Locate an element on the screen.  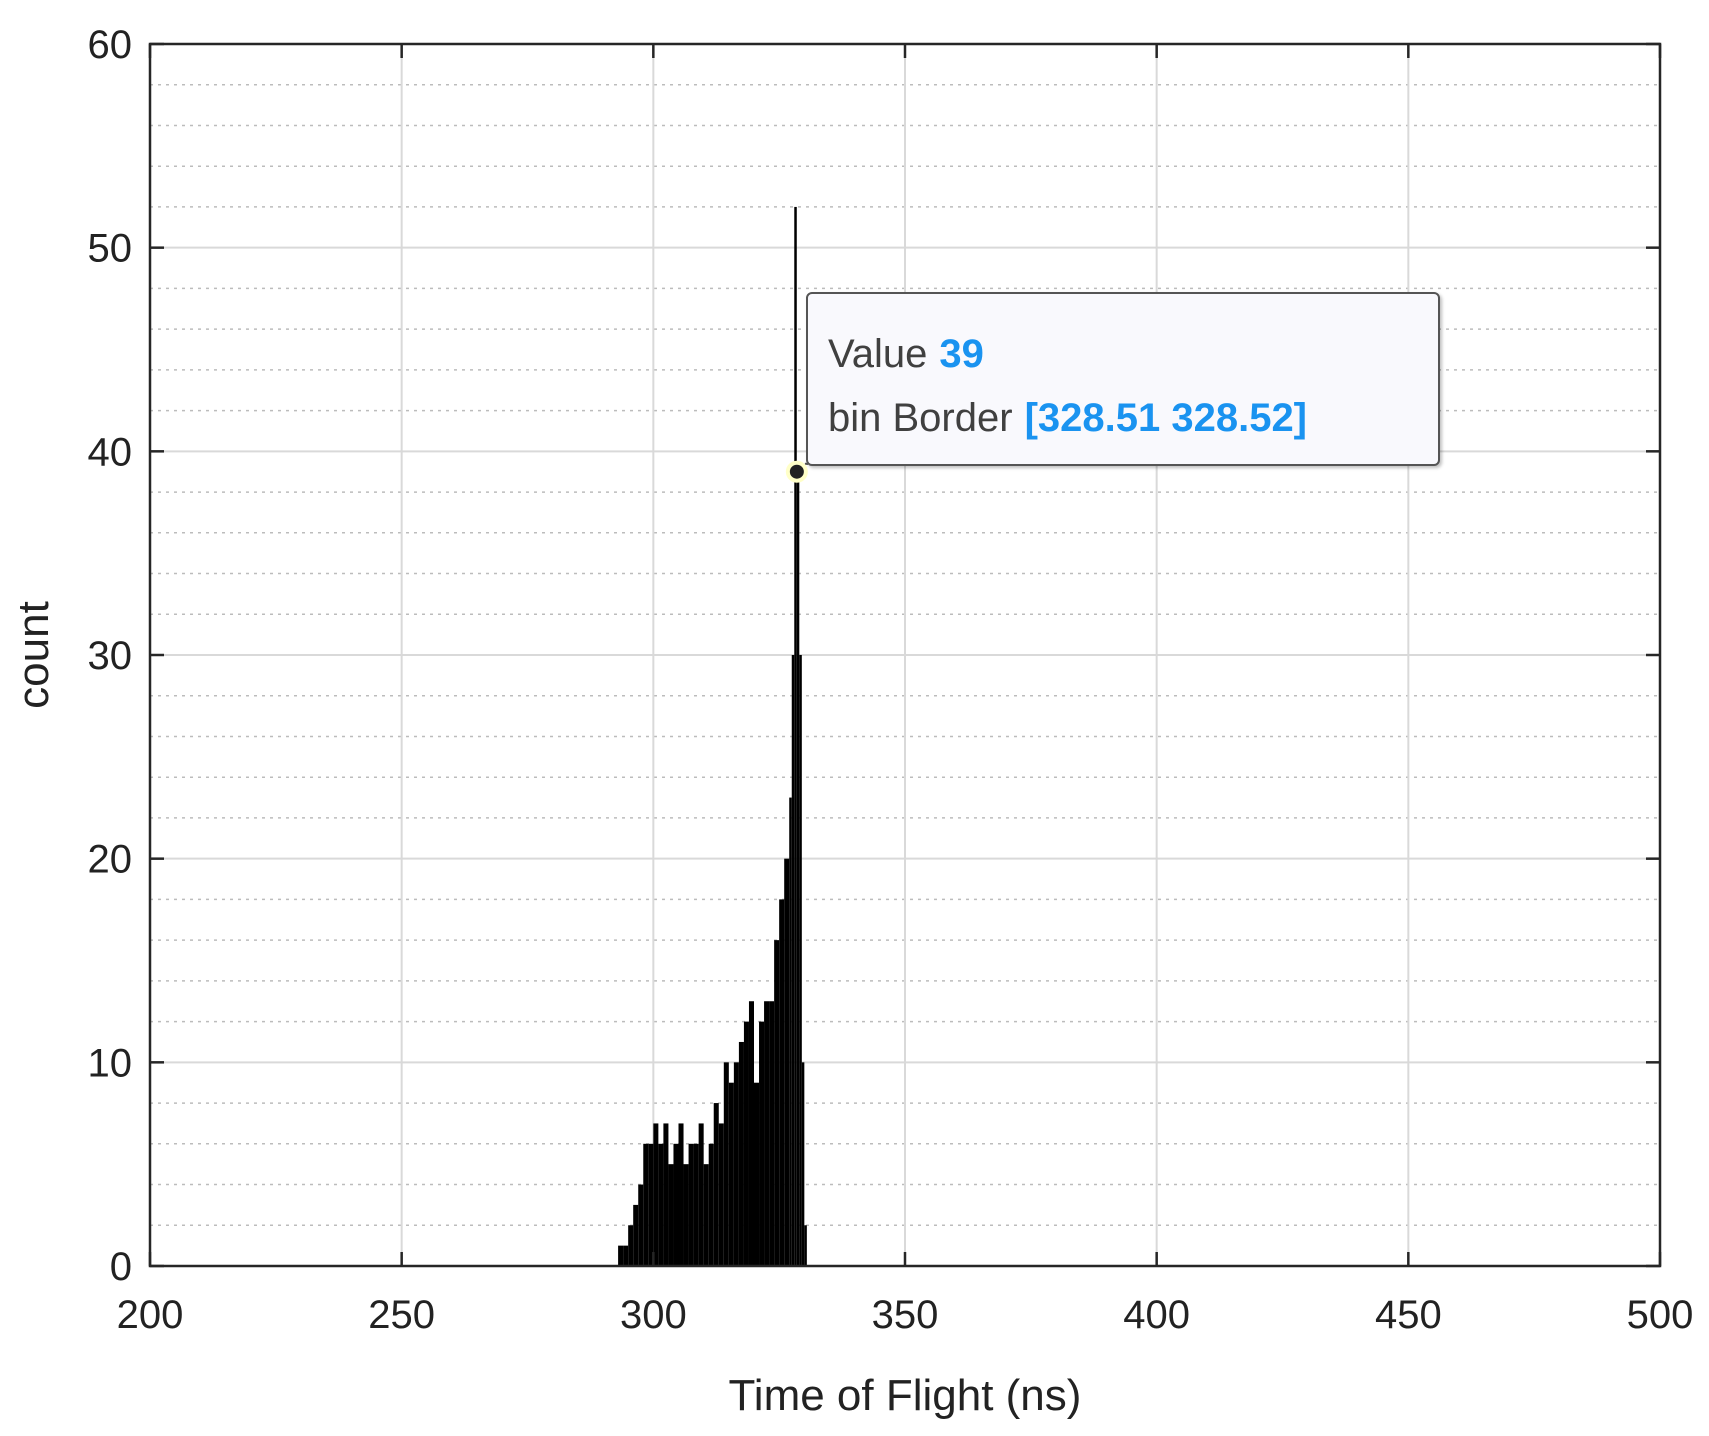
x-tick-label: 300 is located at coordinates (653, 1315).